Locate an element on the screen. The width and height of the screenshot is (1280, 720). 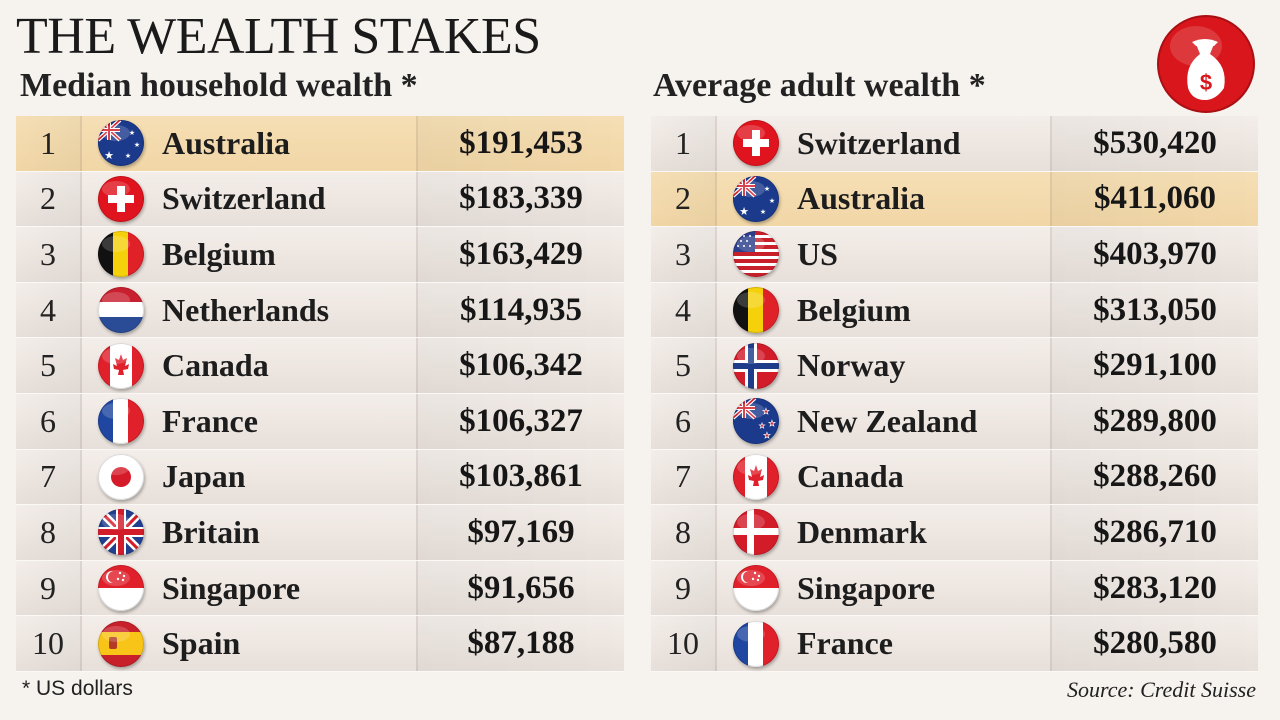
table-row: 1 Switzerland $530,420 is located at coordinates (954, 144).